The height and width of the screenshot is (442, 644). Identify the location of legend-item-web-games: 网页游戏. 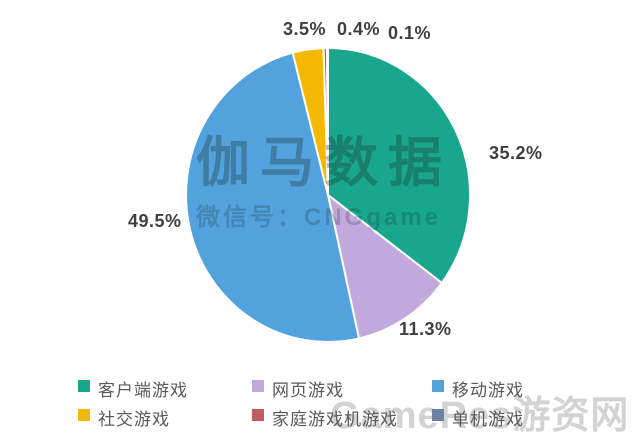
(298, 388).